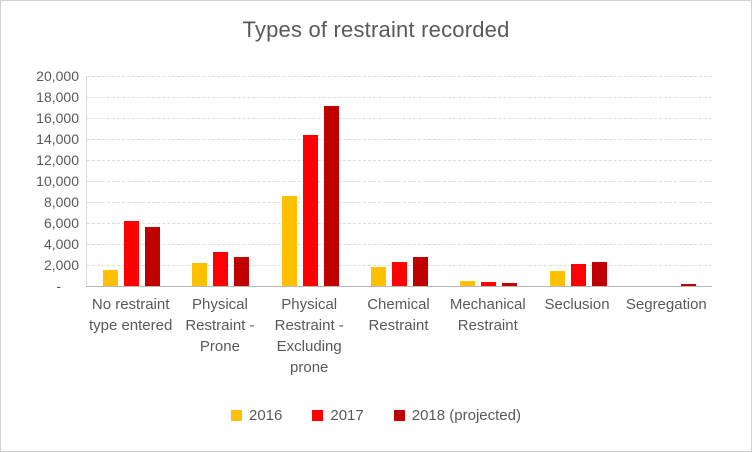 This screenshot has height=452, width=752. Describe the element at coordinates (376, 415) in the screenshot. I see `legend: 2016 2017 2018 (projected)` at that location.